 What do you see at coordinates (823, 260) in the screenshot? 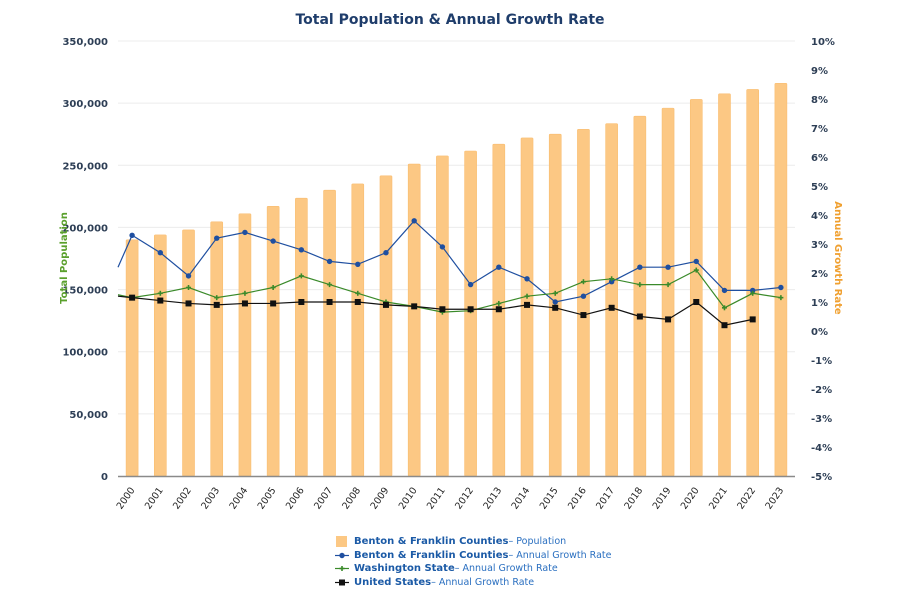
I see `y-axis-right-ticks: -5% -4% -3% -2% -1% 0% 1% 2% 3% 4% 5% 6% 7% 8% 9% 10%` at bounding box center [823, 260].